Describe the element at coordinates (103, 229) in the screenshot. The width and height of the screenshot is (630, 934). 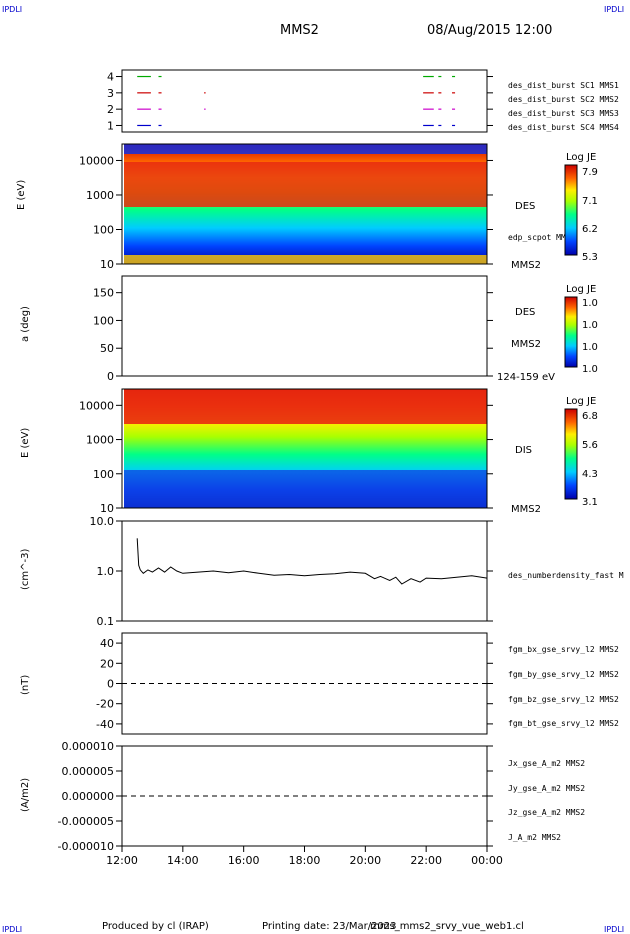
I see `des-y-tick-label: 100` at that location.